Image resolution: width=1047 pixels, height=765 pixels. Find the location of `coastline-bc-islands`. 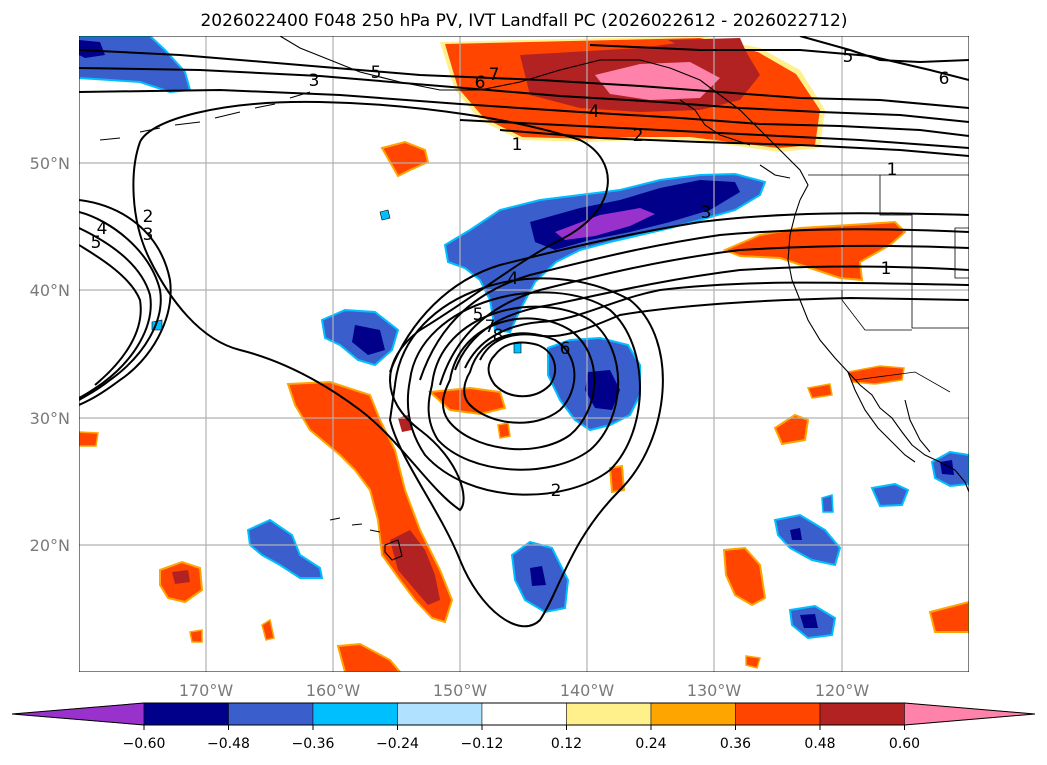

coastline-bc-islands is located at coordinates (735, 139).